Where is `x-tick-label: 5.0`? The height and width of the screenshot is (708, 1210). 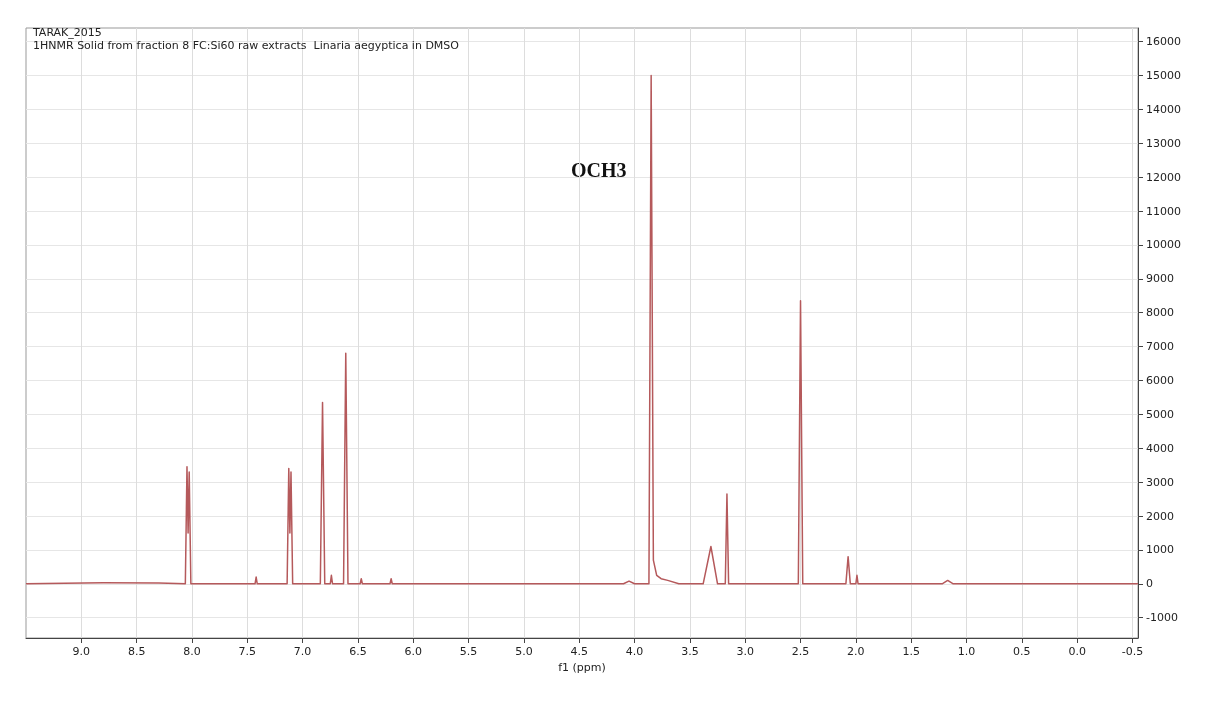 x-tick-label: 5.0 is located at coordinates (524, 651).